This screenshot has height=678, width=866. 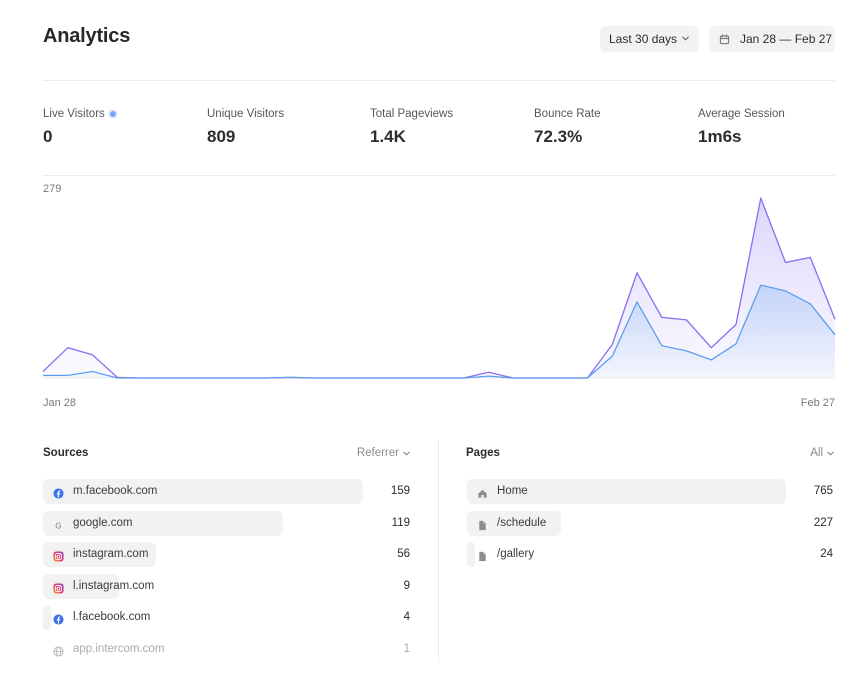 I want to click on pages-filter-dropdown: All, so click(x=822, y=453).